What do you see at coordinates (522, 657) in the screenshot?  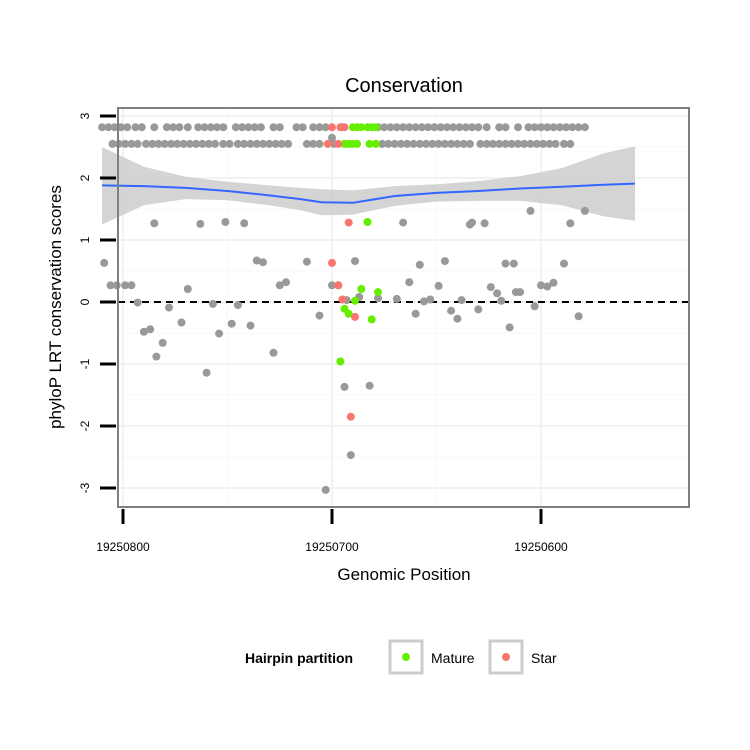 I see `legend-item-star: Star` at bounding box center [522, 657].